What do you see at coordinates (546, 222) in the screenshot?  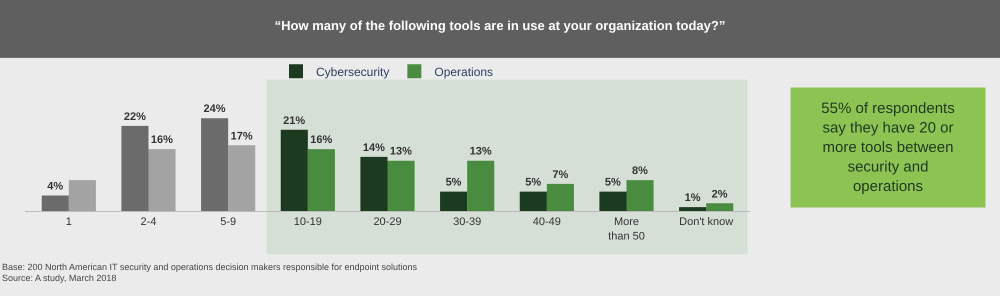 I see `x-tick-label: 40-49` at bounding box center [546, 222].